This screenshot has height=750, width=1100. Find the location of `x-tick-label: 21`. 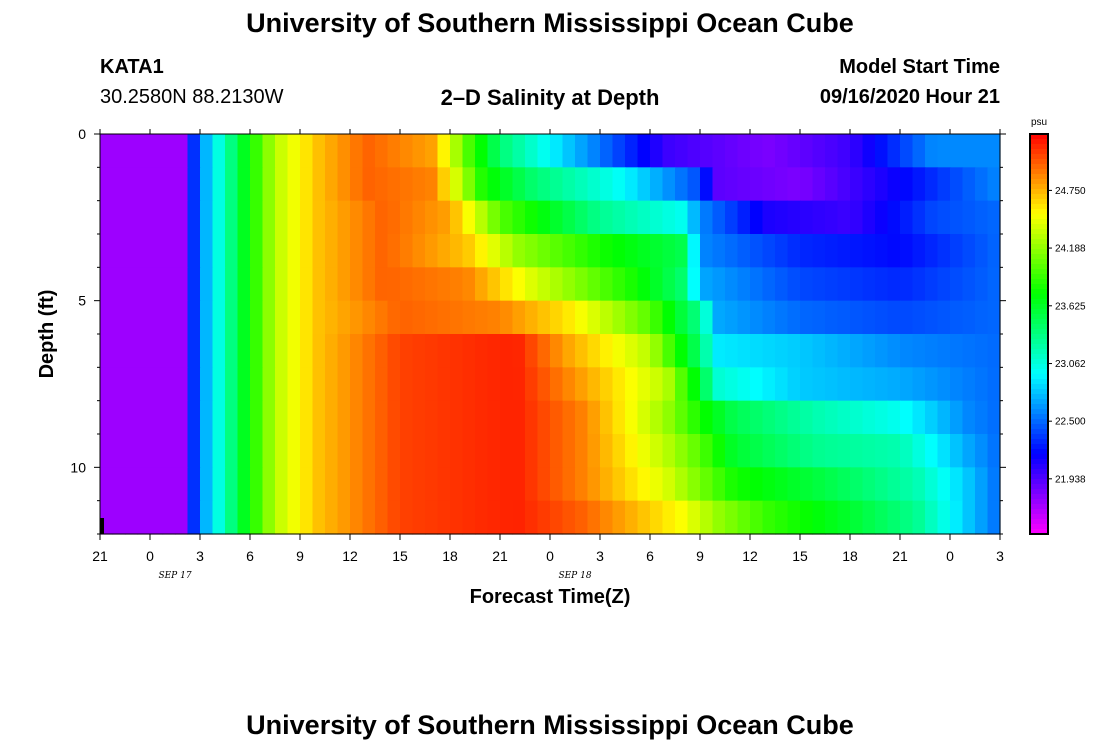

x-tick-label: 21 is located at coordinates (900, 556).